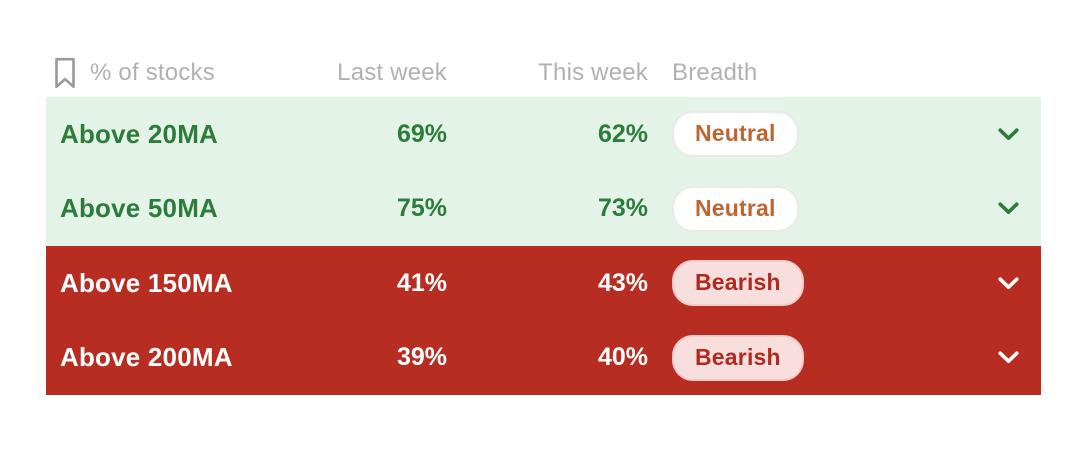  I want to click on row-label: Above 50MA, so click(139, 208).